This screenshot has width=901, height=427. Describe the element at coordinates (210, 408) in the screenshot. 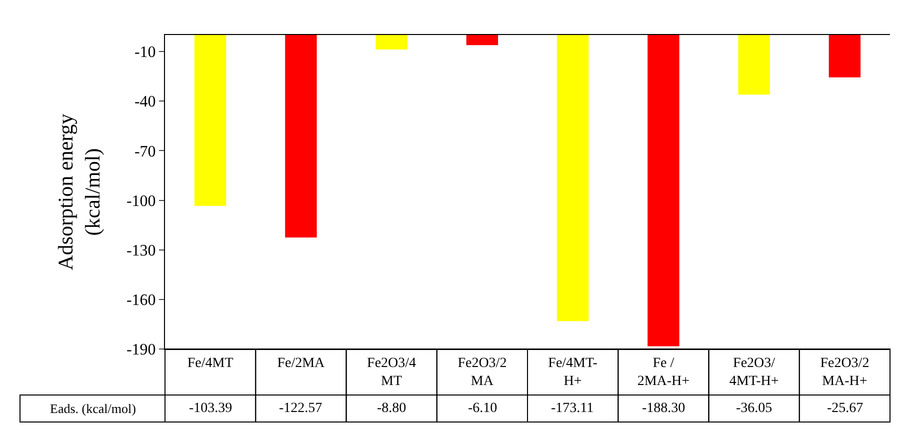

I see `data-label: -103.39` at that location.